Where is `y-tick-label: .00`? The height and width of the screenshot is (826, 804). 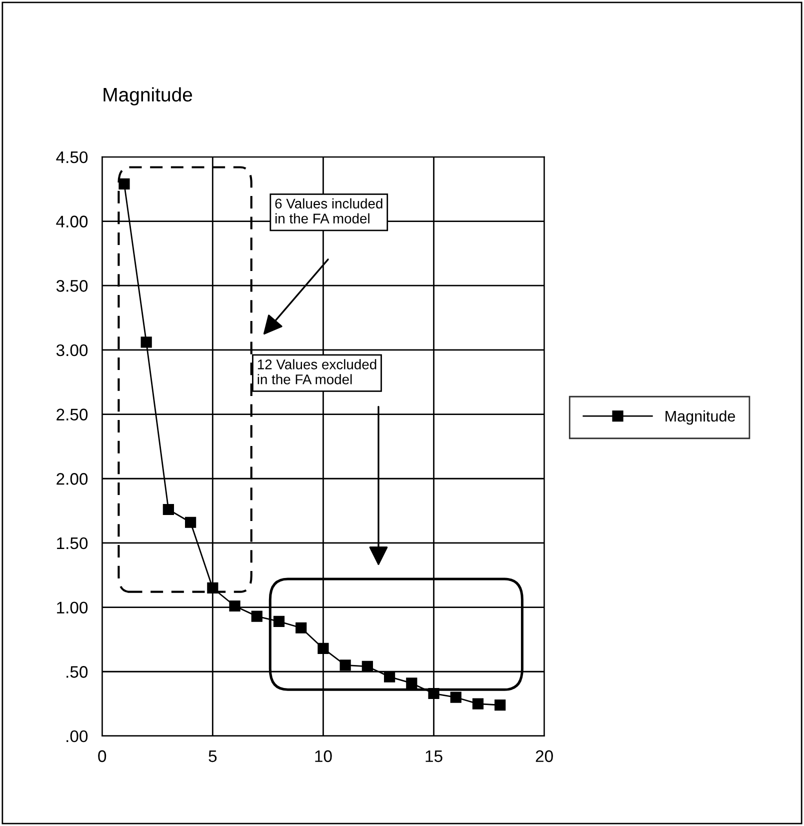 y-tick-label: .00 is located at coordinates (77, 736).